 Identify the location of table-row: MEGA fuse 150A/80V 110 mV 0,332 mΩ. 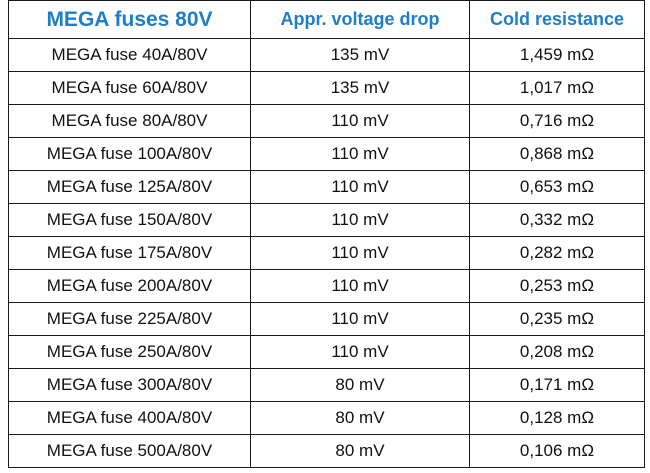
(326, 220).